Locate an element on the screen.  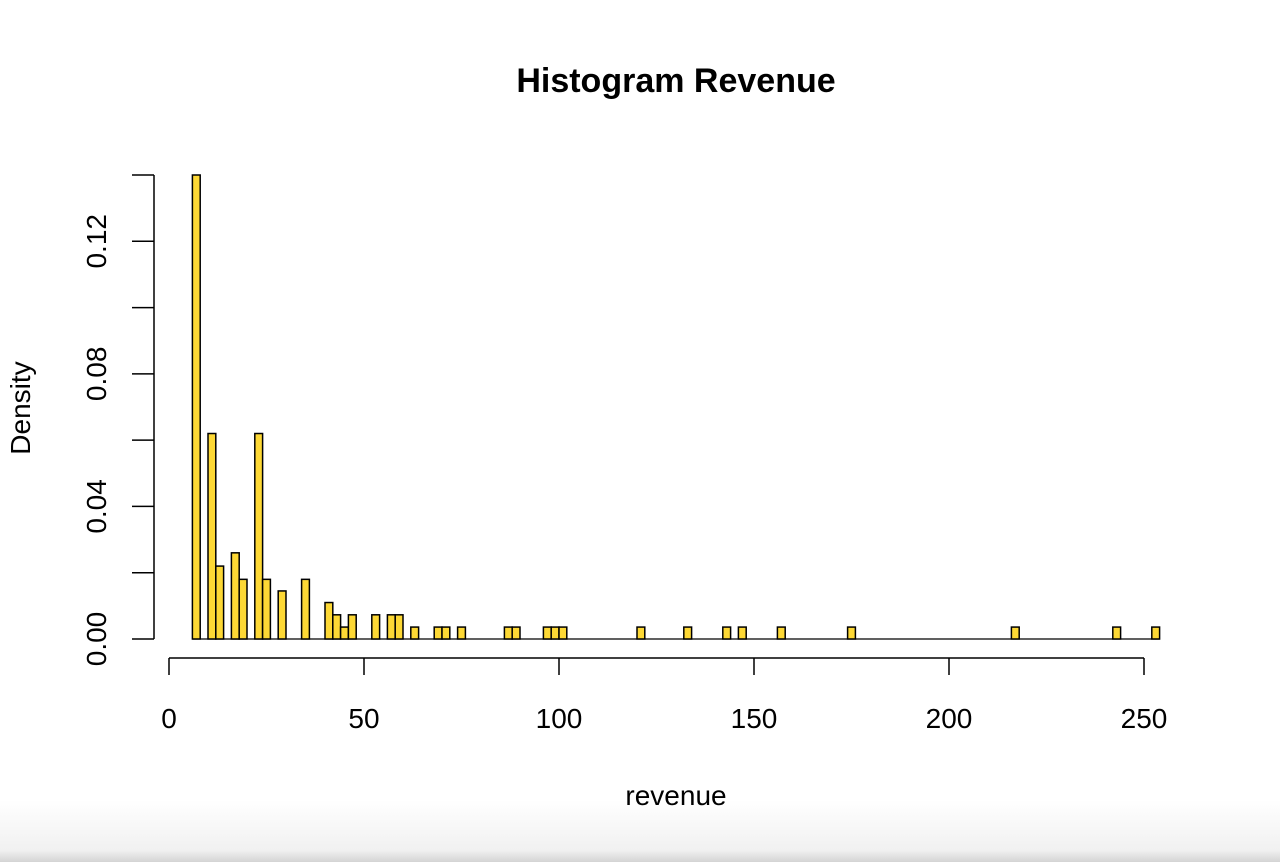
y-axis: 0.00 0.04 0.08 0.12 is located at coordinates (118, 420).